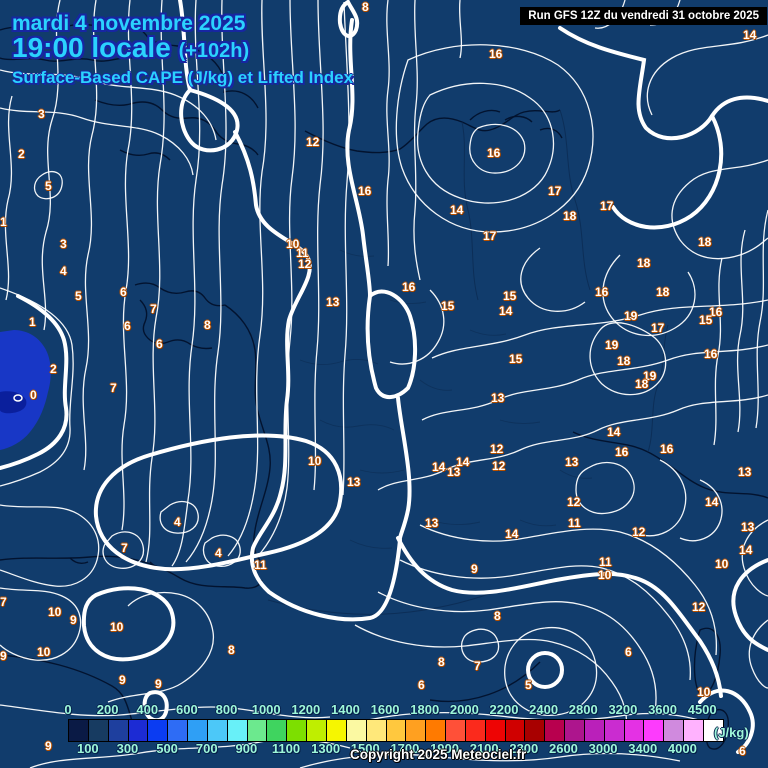 The height and width of the screenshot is (768, 768). What do you see at coordinates (53, 369) in the screenshot?
I see `contour-label: 2` at bounding box center [53, 369].